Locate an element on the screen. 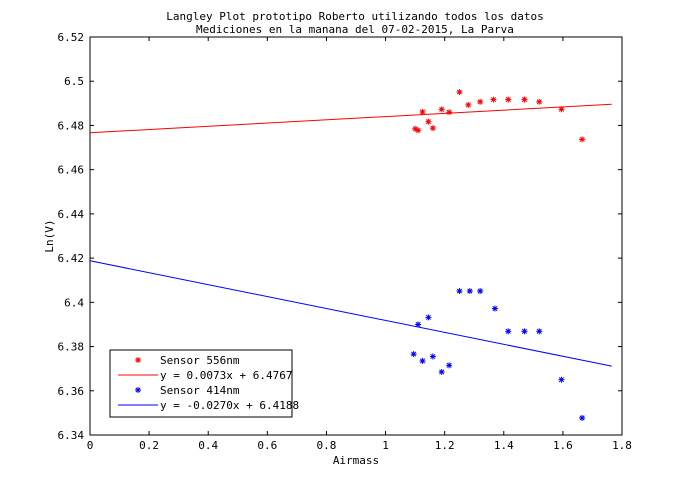 The image size is (687, 487). legend-label: Sensor 414nm is located at coordinates (200, 390).